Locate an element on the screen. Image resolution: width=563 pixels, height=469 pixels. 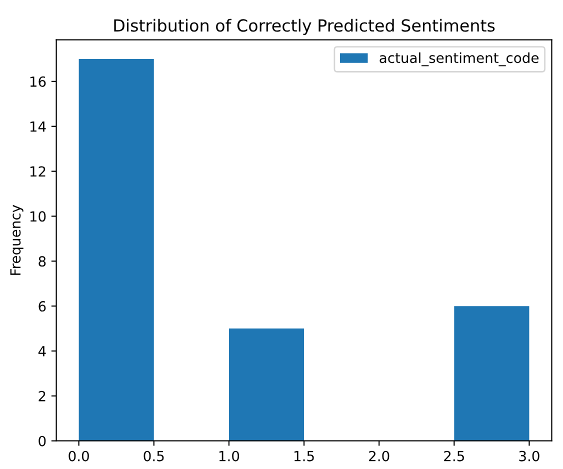
x-tick-label: 3.0 is located at coordinates (529, 456).